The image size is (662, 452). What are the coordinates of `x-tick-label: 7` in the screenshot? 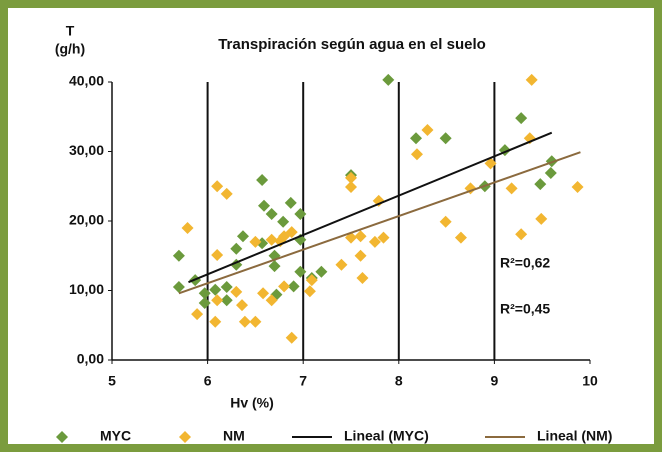 It's located at (303, 381).